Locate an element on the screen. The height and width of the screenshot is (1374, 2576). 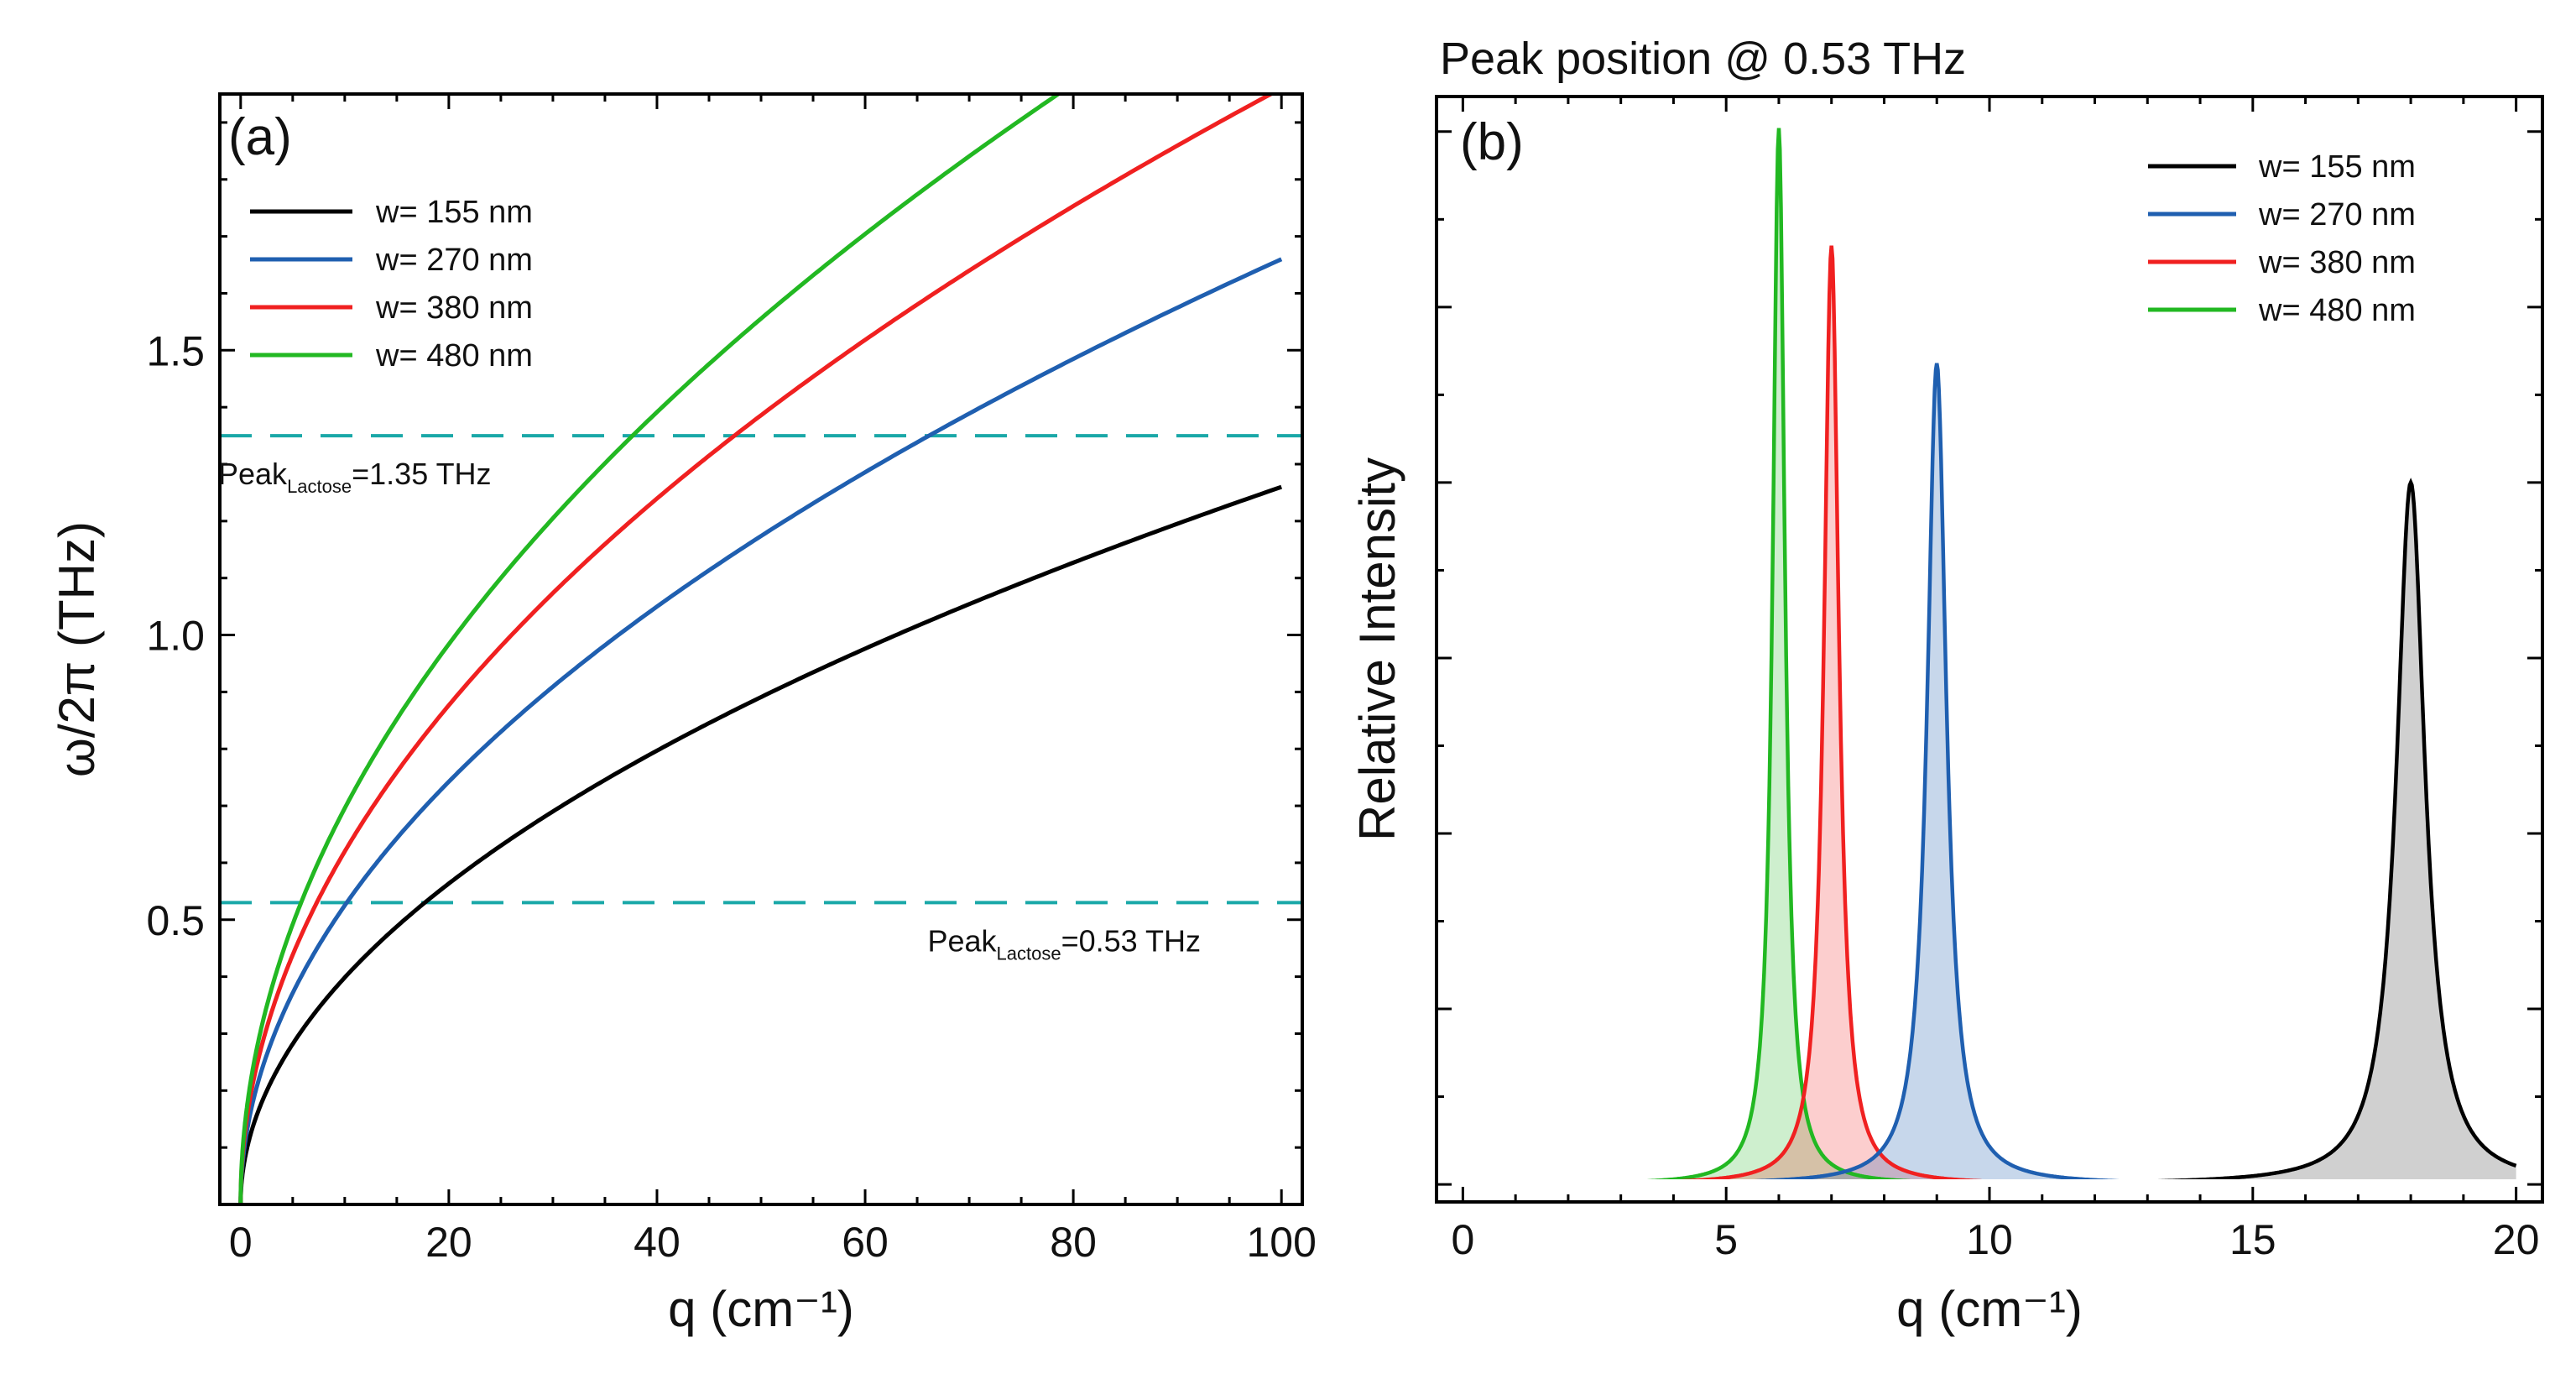
x-tick-label: 5 is located at coordinates (1726, 1240).